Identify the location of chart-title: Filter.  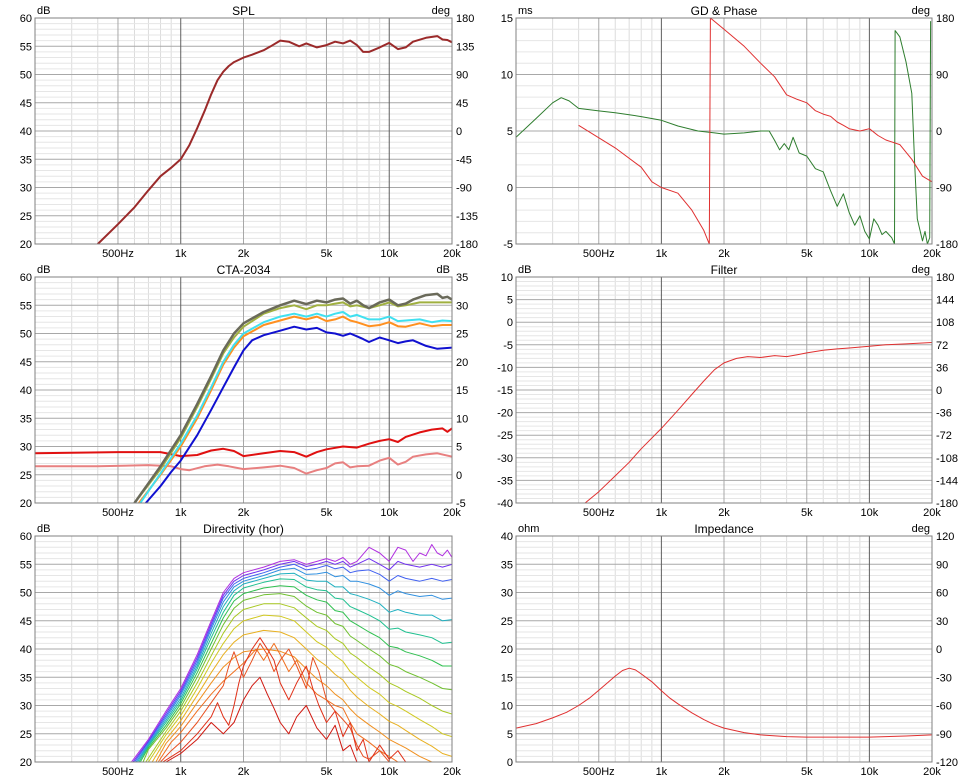
(724, 270).